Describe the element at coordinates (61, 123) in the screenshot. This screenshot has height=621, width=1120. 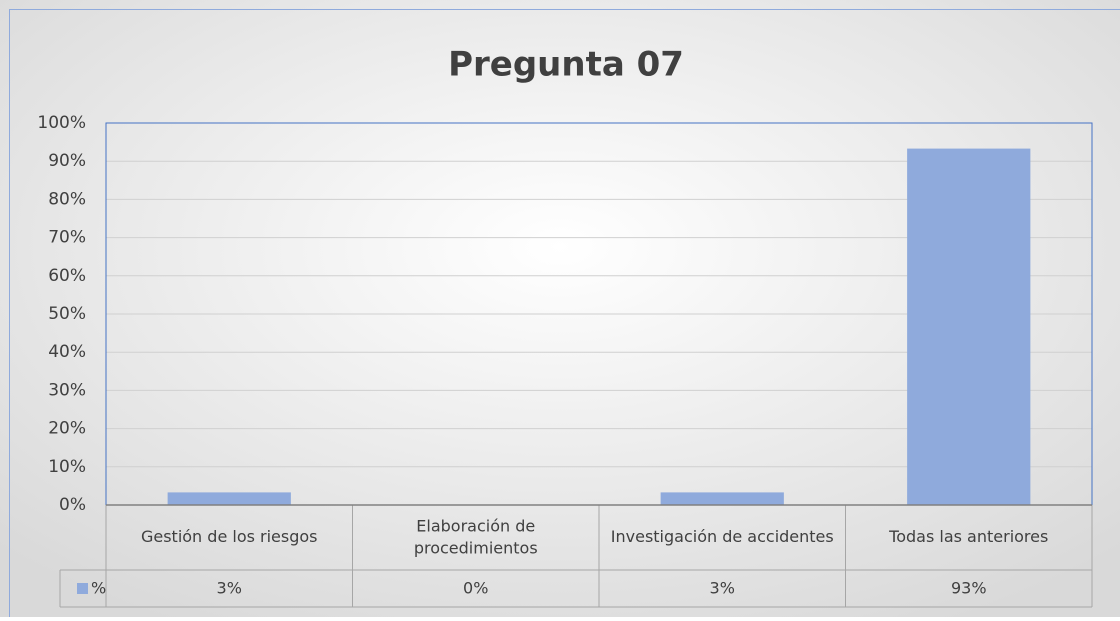
I see `y-tick-label: 100%` at that location.